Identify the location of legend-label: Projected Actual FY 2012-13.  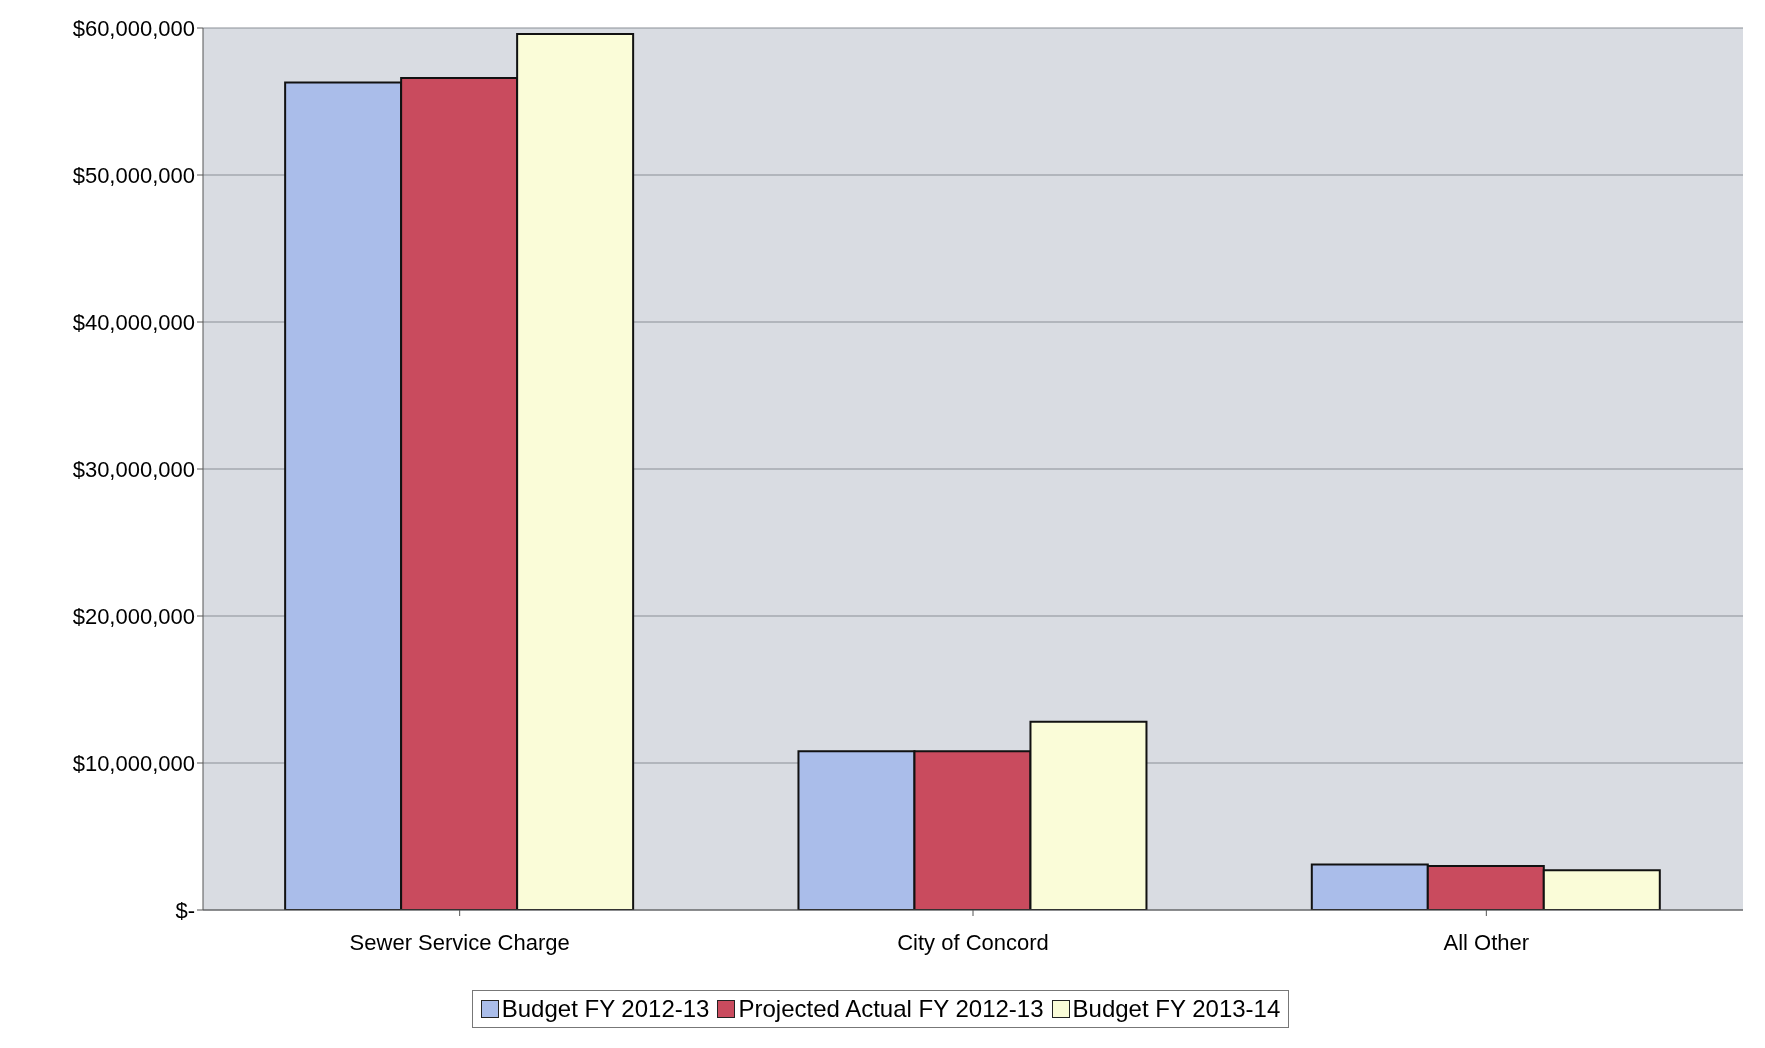
(890, 1009).